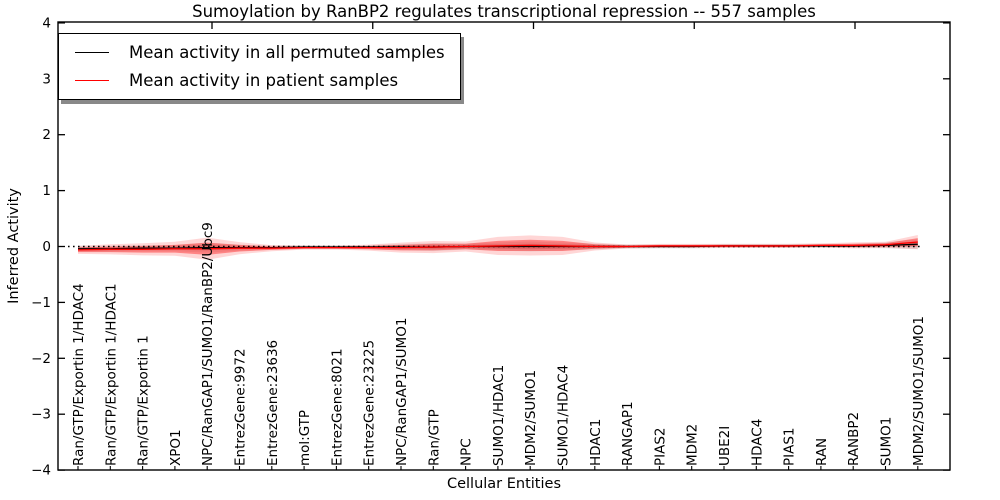 Image resolution: width=1000 pixels, height=500 pixels. What do you see at coordinates (144, 400) in the screenshot?
I see `x-tick-label: Ran/GTP/Exportin 1` at bounding box center [144, 400].